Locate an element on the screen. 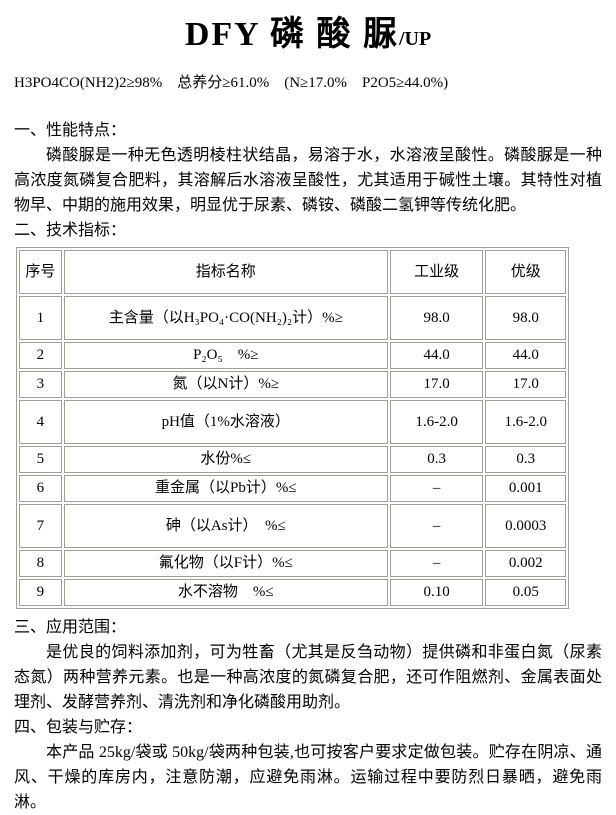 This screenshot has width=616, height=815. table-cell: 4 is located at coordinates (40, 422).